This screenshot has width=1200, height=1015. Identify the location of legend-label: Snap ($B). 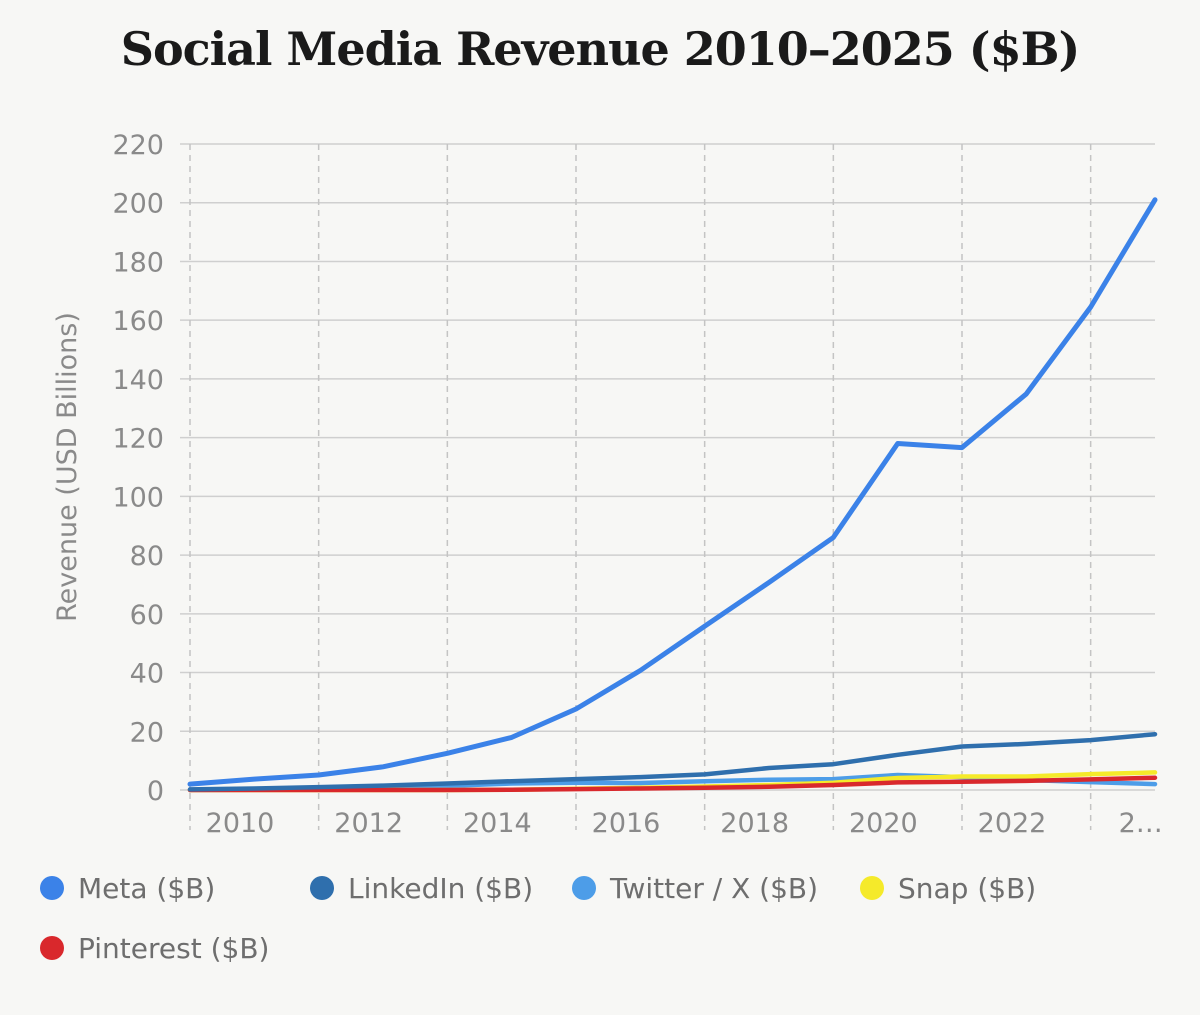
(967, 888).